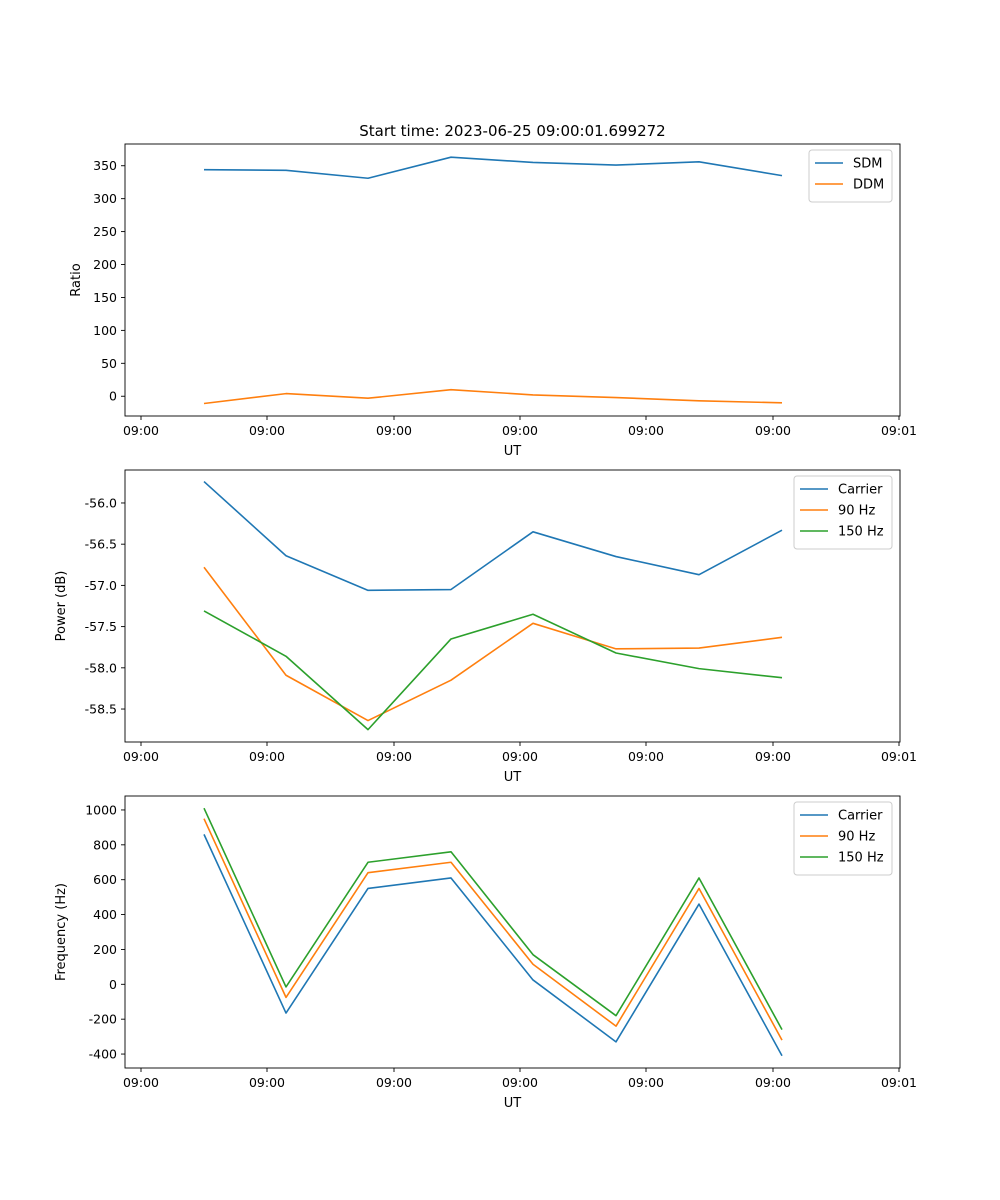 The width and height of the screenshot is (1000, 1200). What do you see at coordinates (105, 914) in the screenshot?
I see `y-tick-label: 400` at bounding box center [105, 914].